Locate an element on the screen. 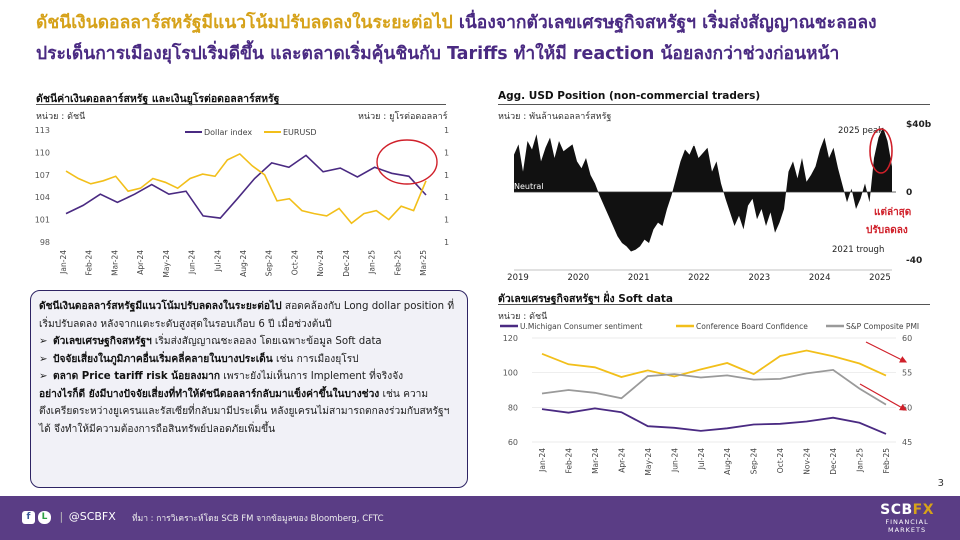 This screenshot has width=960, height=540. x-tick-label: 2023 is located at coordinates (760, 278).